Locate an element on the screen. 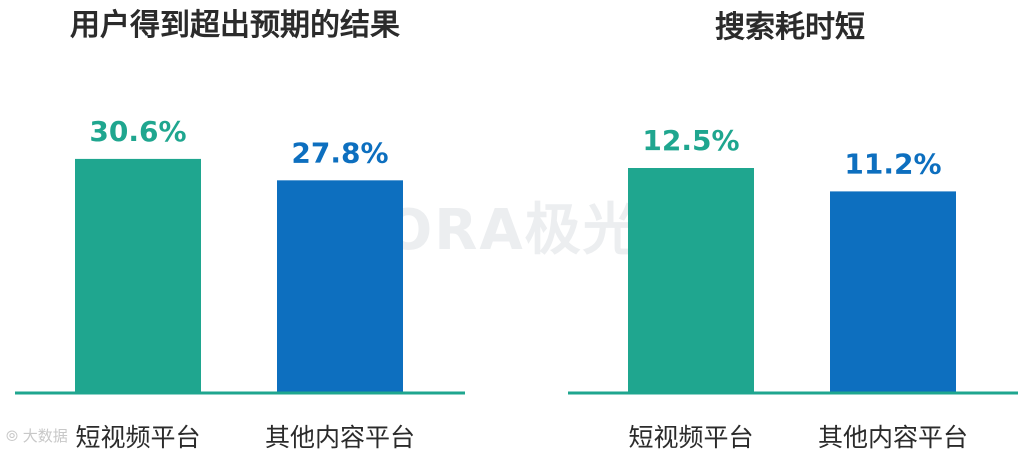  chart-title: 用户得到超出预期的结果 is located at coordinates (235, 25).